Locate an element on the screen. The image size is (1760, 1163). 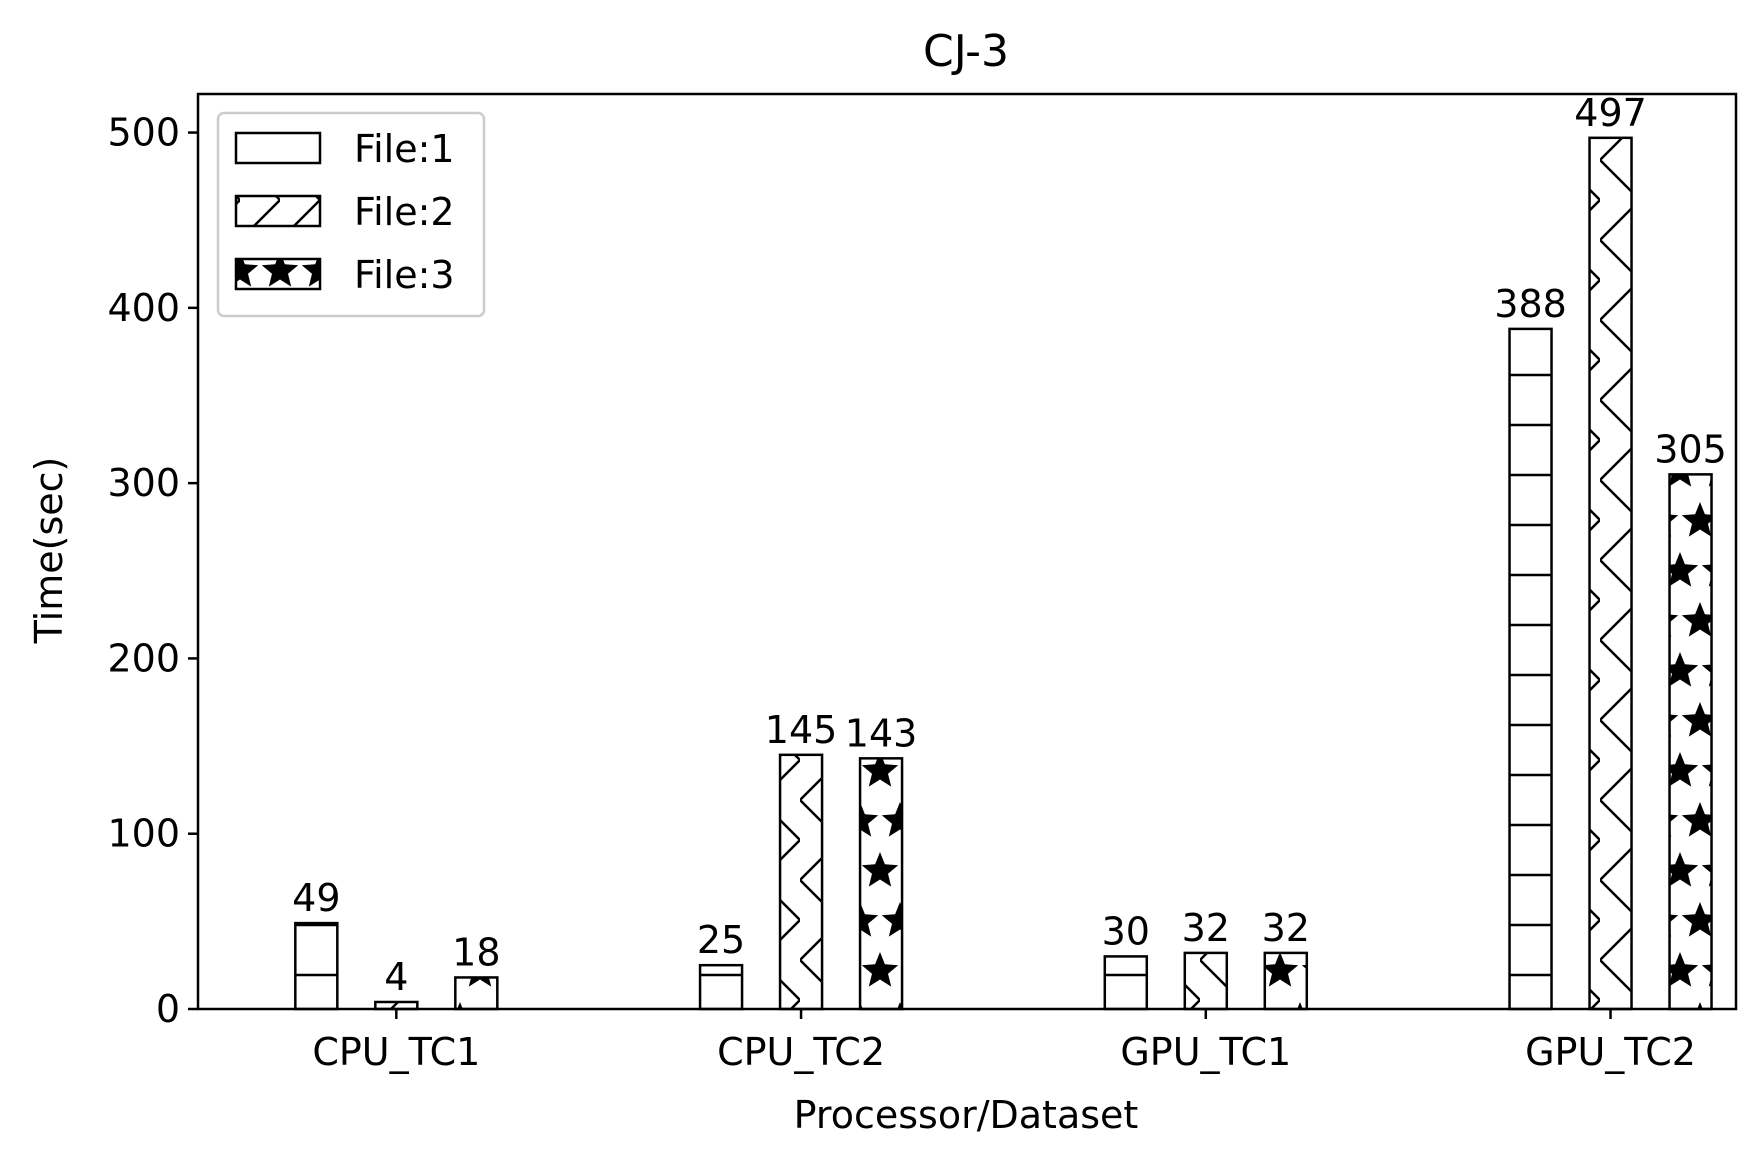
chart-title: CJ-3 is located at coordinates (966, 51).